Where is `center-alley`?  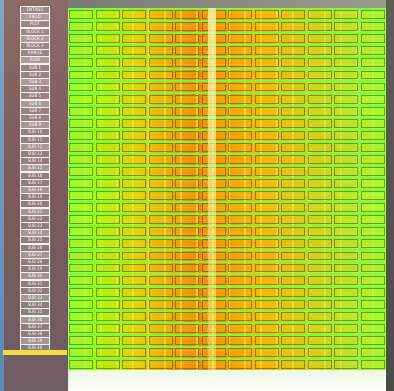 center-alley is located at coordinates (212, 189).